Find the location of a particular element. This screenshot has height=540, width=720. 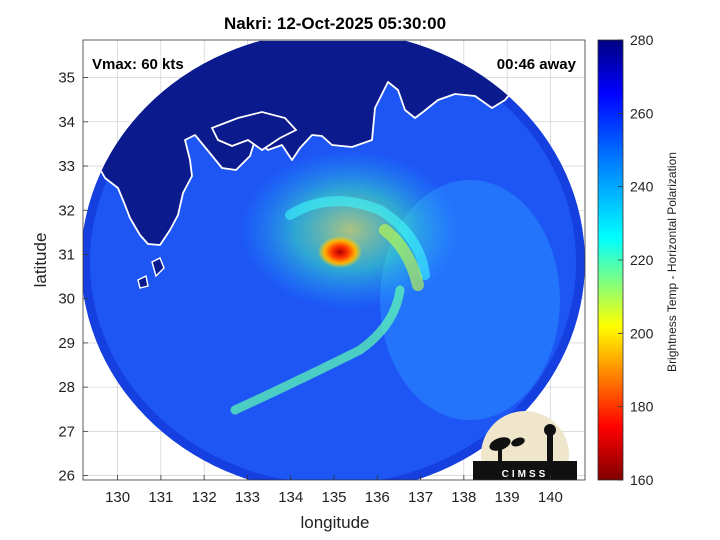

x-axis: 130 131 132 133 134 135 136 137 138 139 140 is located at coordinates (334, 490).